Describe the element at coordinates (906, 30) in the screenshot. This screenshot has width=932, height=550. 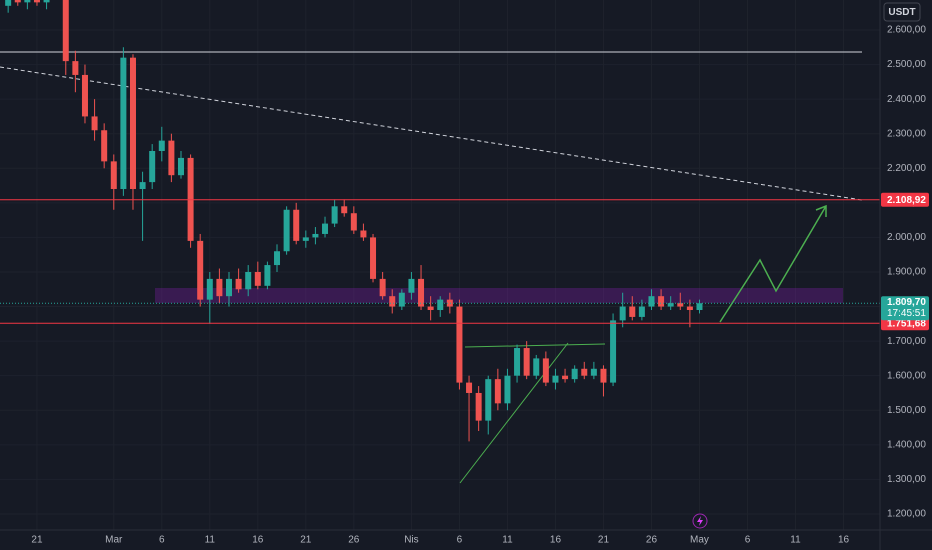
I see `y-tick-label: 2.600,00` at that location.